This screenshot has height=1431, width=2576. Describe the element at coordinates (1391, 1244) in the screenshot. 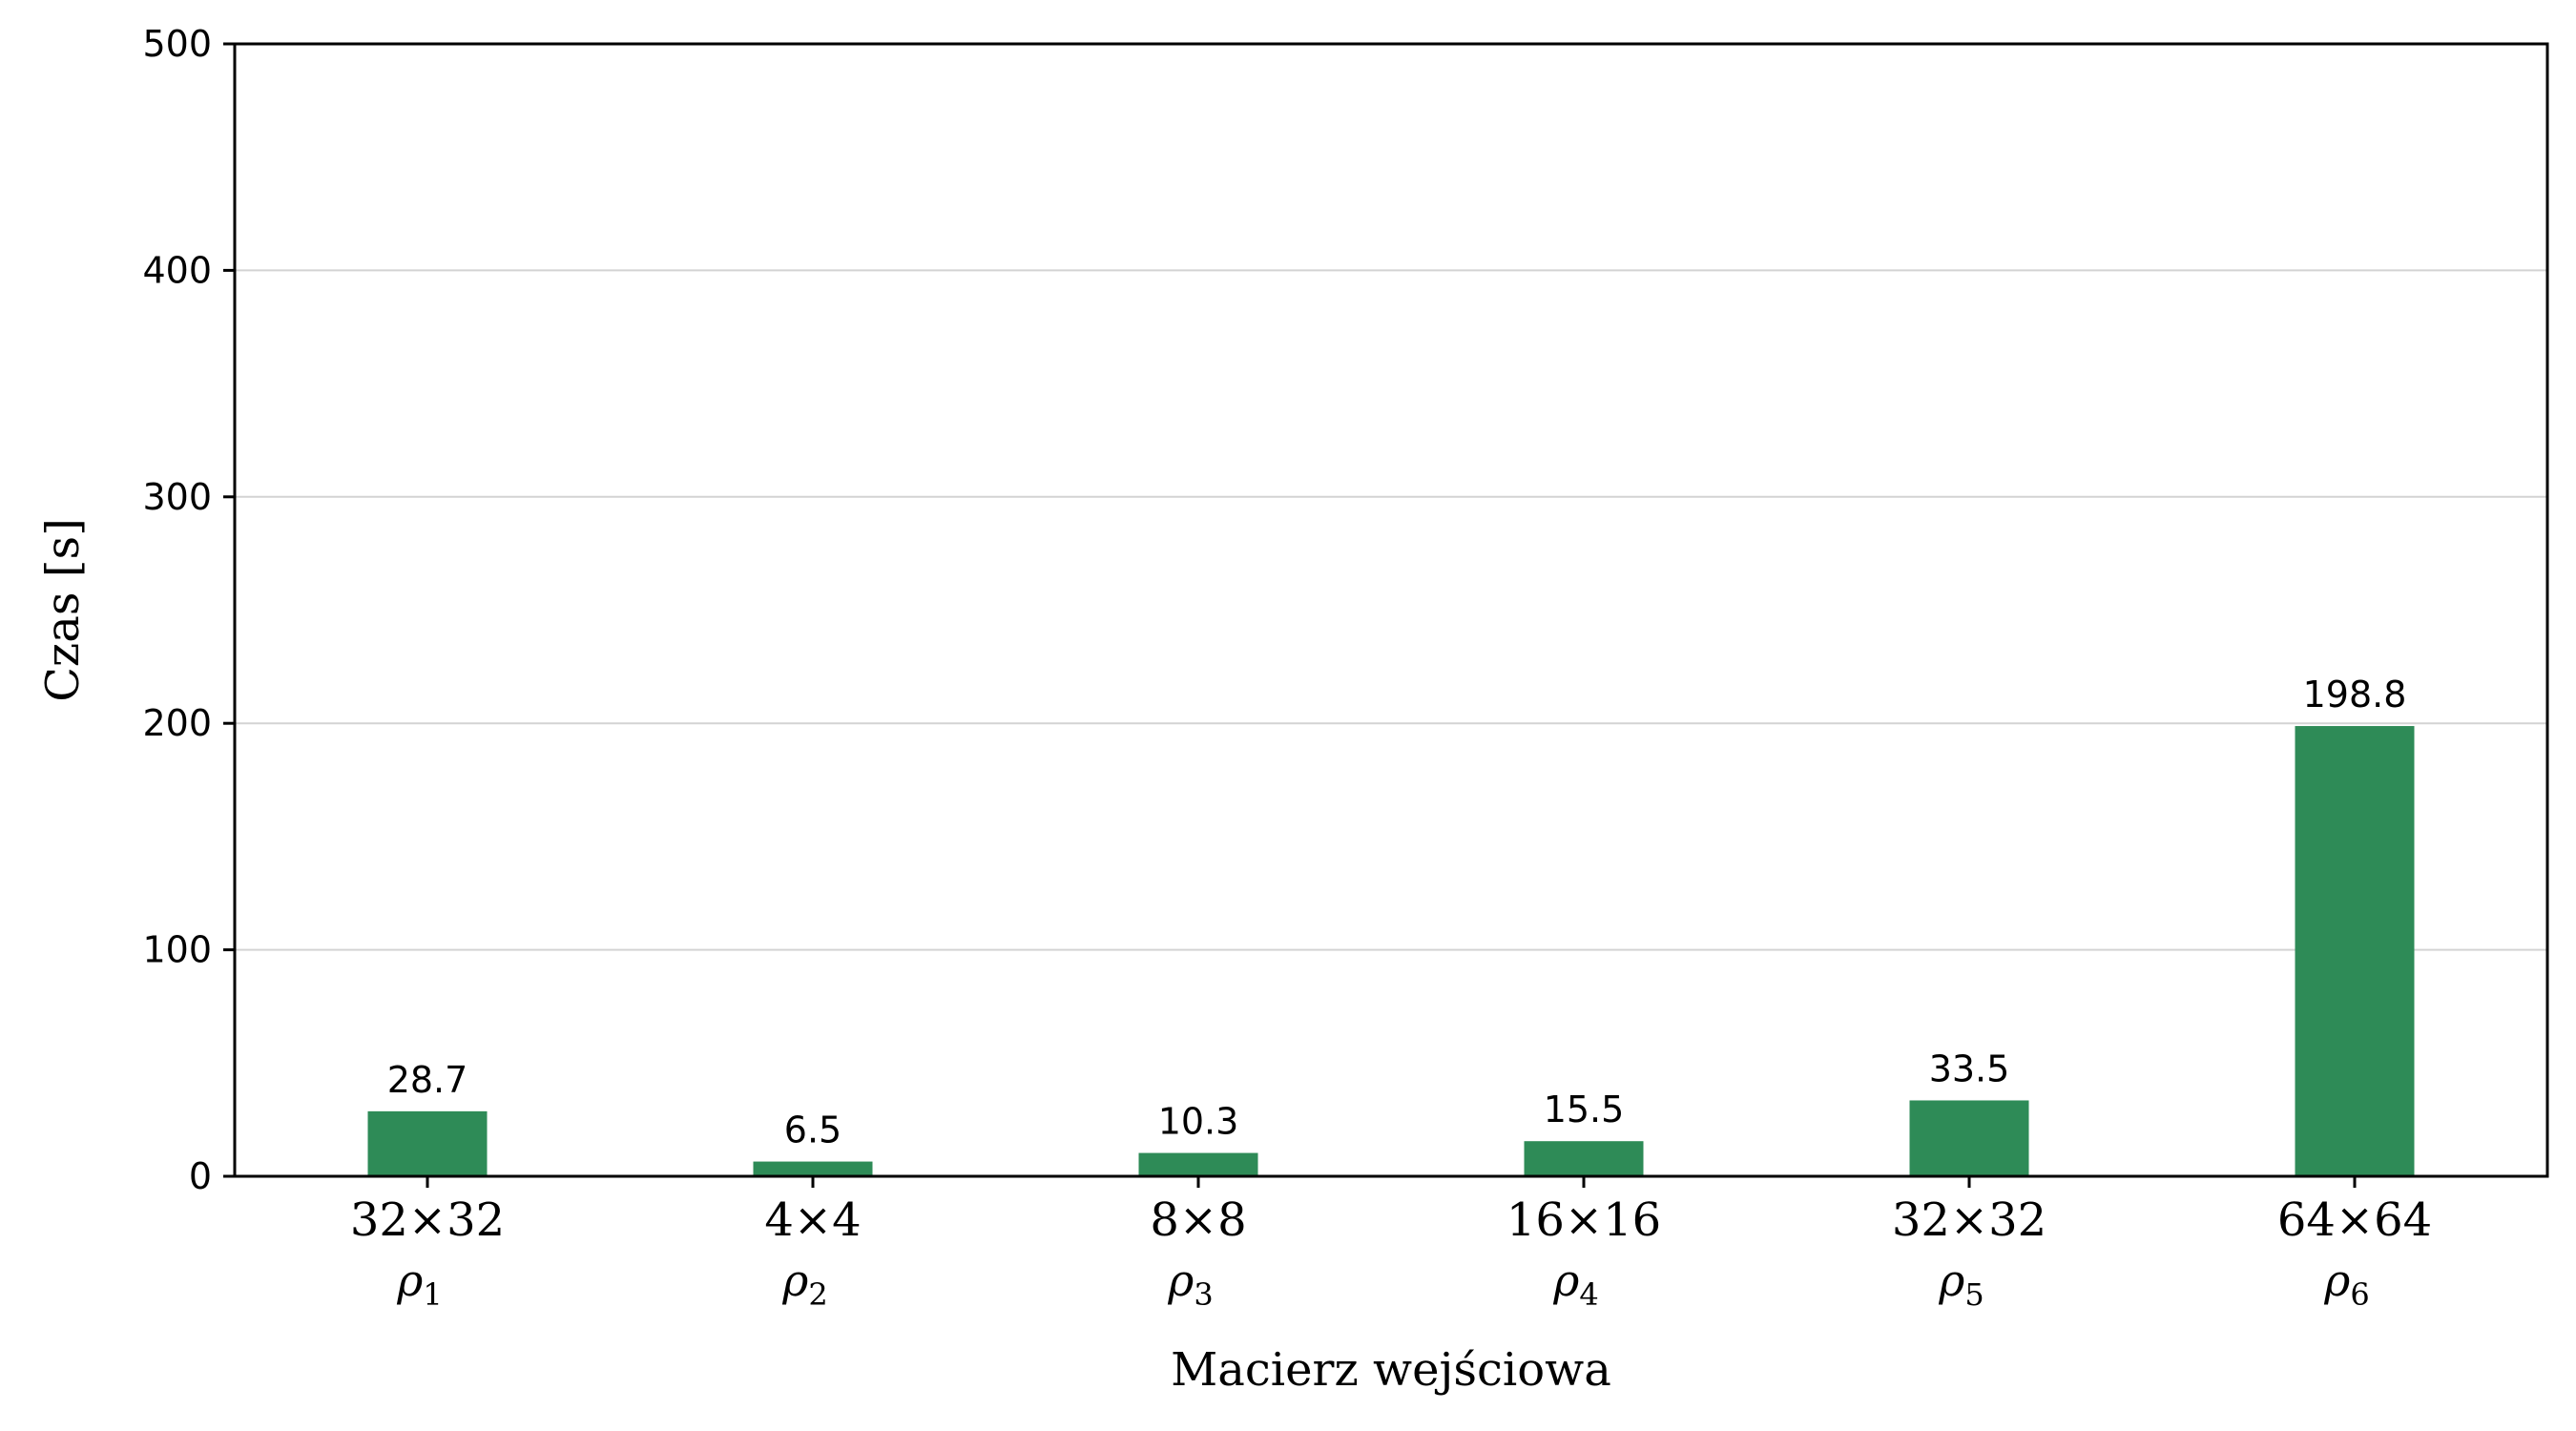

I see `x-axis-ticks: 32×32 ρ1 4×4 ρ2 8×8 ρ3 16×16 ρ4 32×32 ρ5 64×64 ρ6` at that location.